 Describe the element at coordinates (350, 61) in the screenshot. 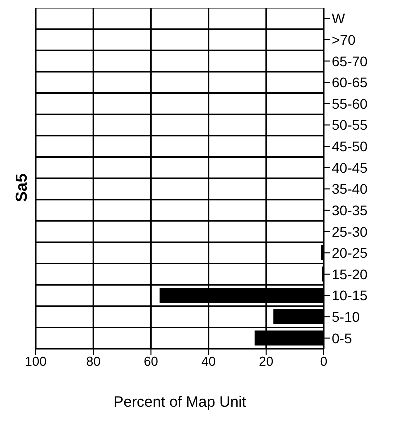

I see `y-tick-label: 65-70` at that location.